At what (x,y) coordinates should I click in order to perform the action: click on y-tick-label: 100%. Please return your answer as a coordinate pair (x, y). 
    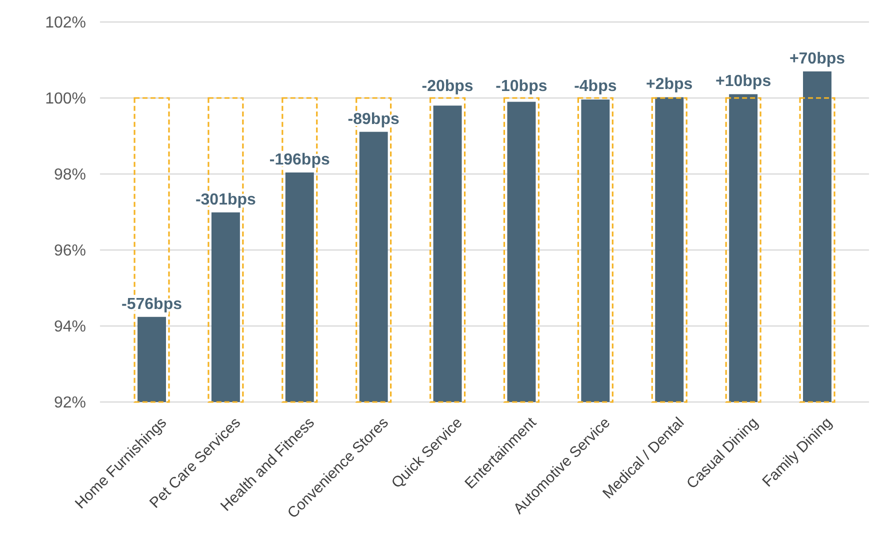
    Looking at the image, I should click on (65, 99).